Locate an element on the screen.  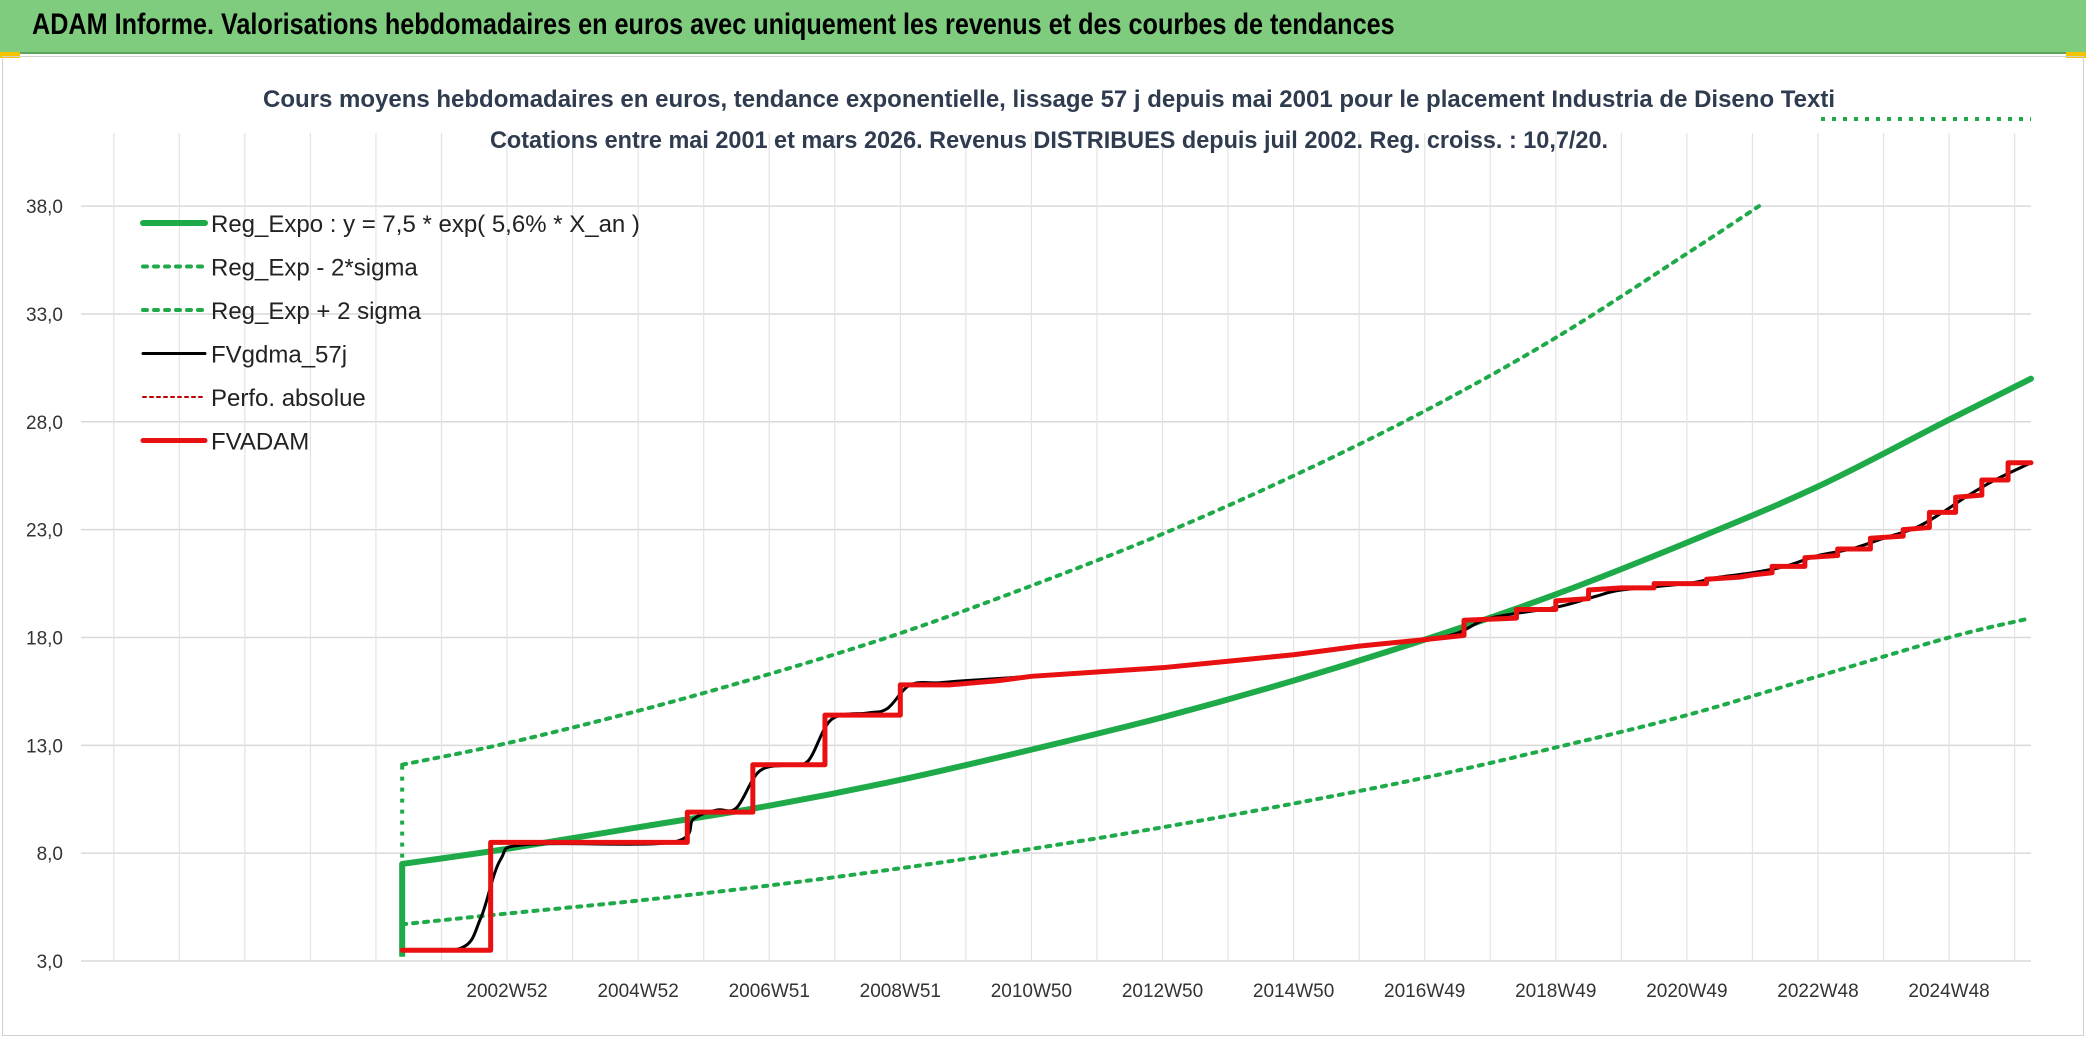
x-tick-label: 2014W50 is located at coordinates (1293, 991).